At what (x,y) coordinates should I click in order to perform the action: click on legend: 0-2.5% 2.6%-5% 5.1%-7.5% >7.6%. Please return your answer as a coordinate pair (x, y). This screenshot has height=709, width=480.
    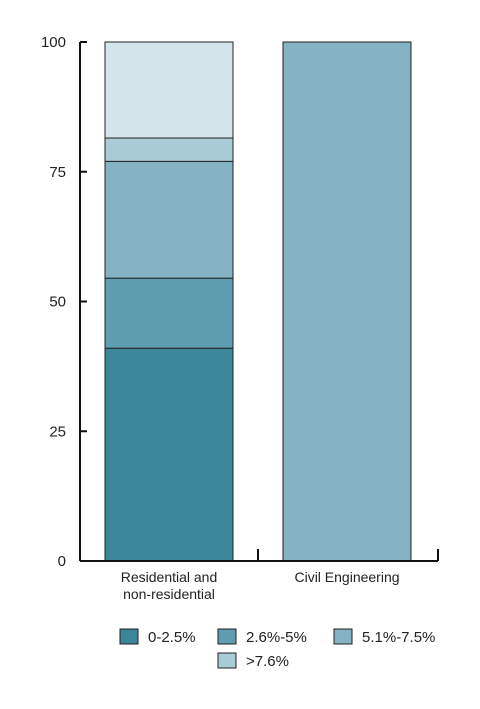
    Looking at the image, I should click on (277, 649).